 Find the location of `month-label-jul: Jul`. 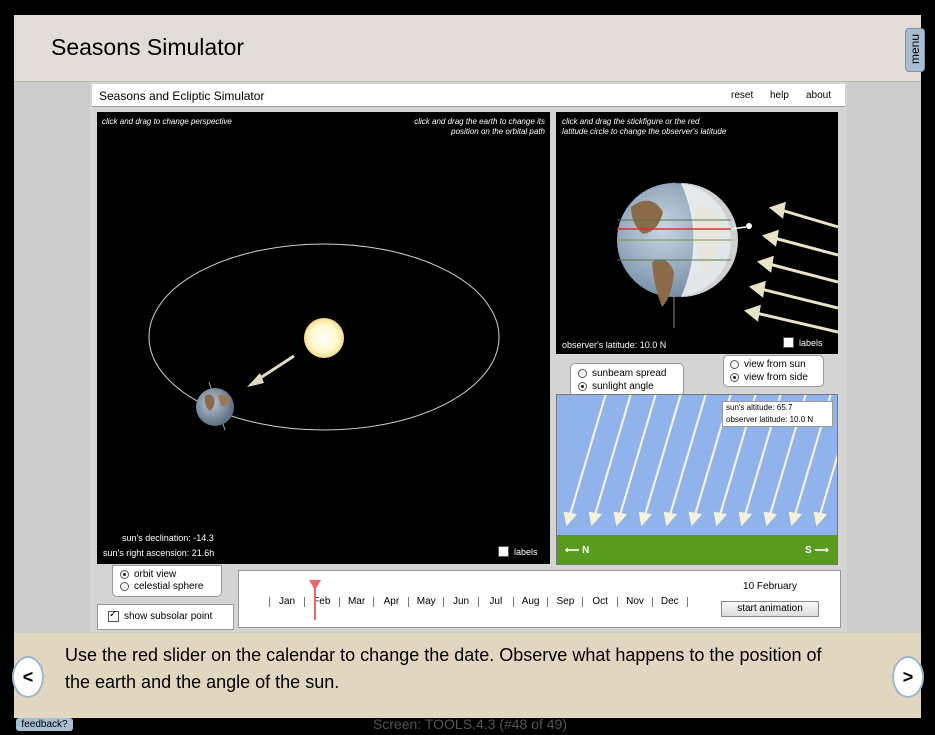

month-label-jul: Jul is located at coordinates (496, 601).